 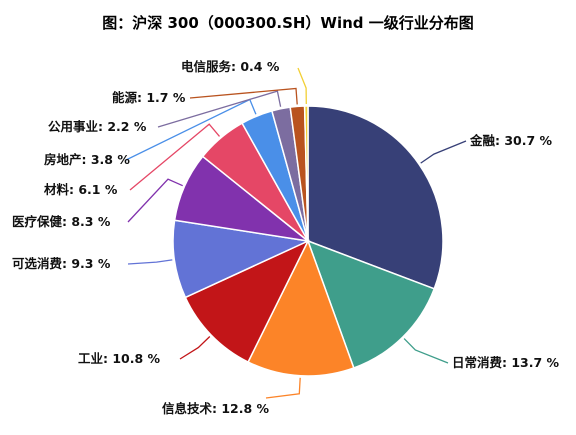 I want to click on pie-slice-电信服务, so click(x=306, y=173).